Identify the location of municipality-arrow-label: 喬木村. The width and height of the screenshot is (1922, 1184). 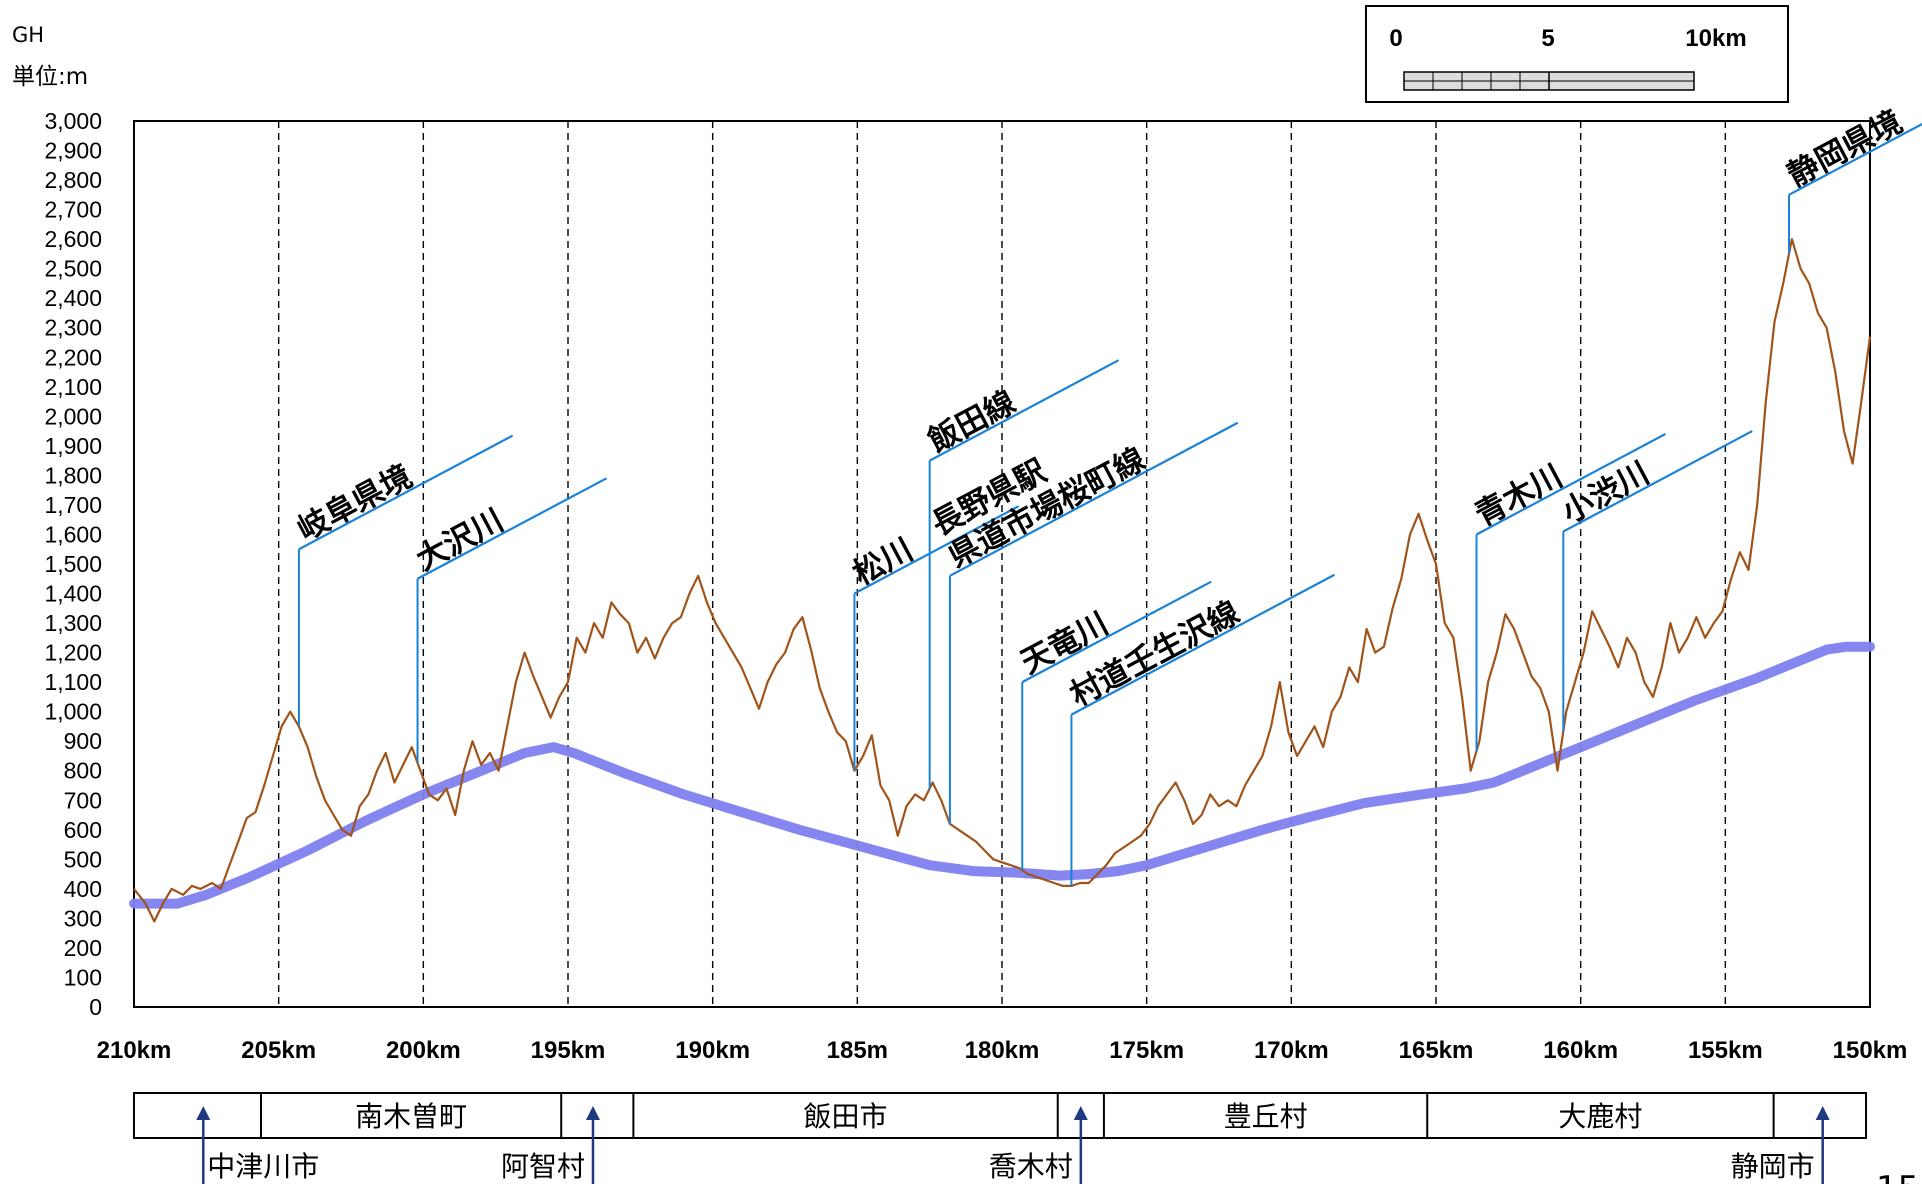
(1031, 1166).